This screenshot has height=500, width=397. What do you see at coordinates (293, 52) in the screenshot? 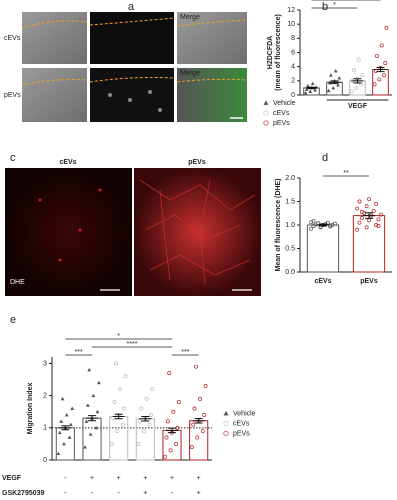
I see `y-tick-label: 6` at bounding box center [293, 52].